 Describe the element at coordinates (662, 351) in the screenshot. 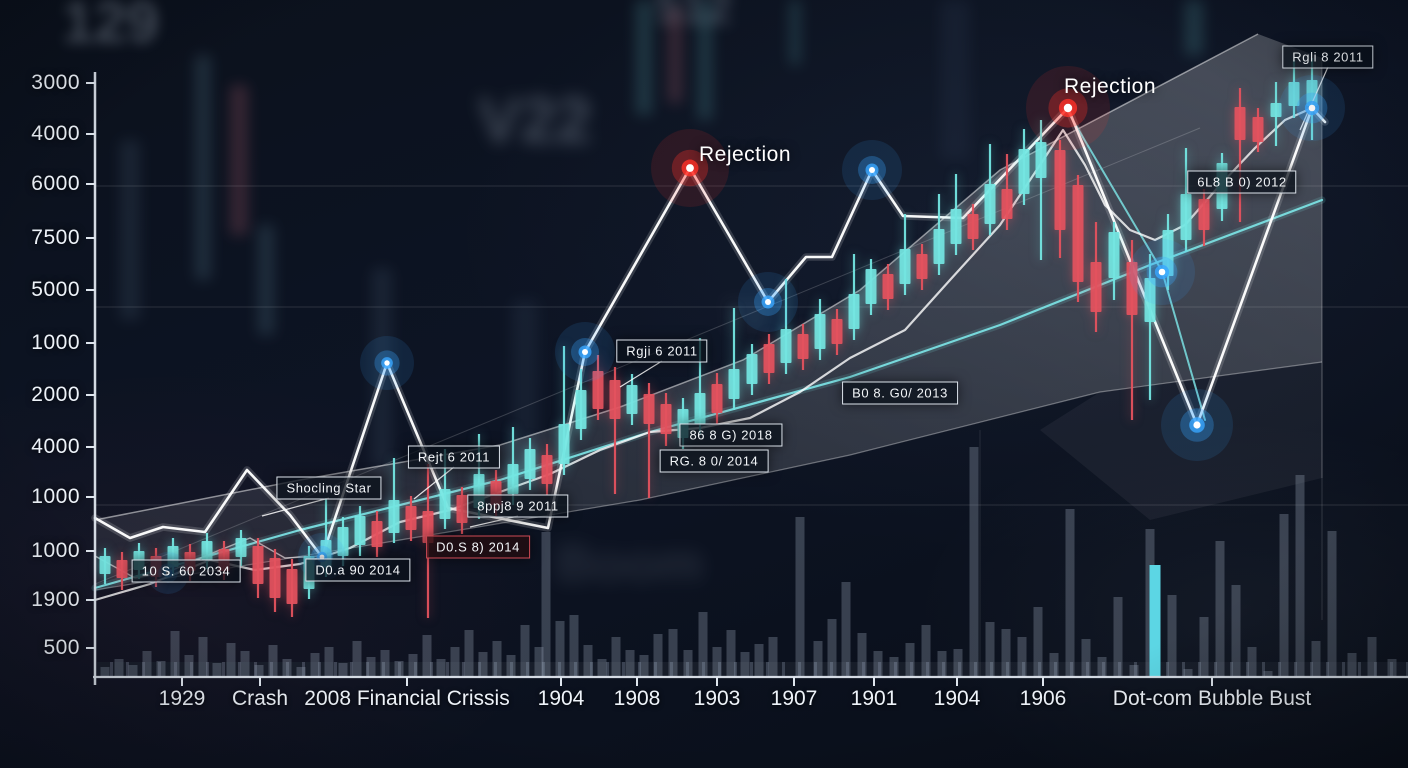

I see `annotation-date-box: Rgji 6 2011` at that location.